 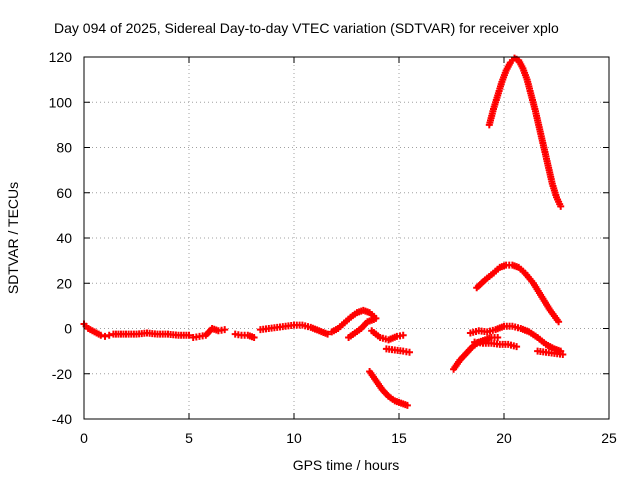 What do you see at coordinates (151, 334) in the screenshot?
I see `series-s2` at bounding box center [151, 334].